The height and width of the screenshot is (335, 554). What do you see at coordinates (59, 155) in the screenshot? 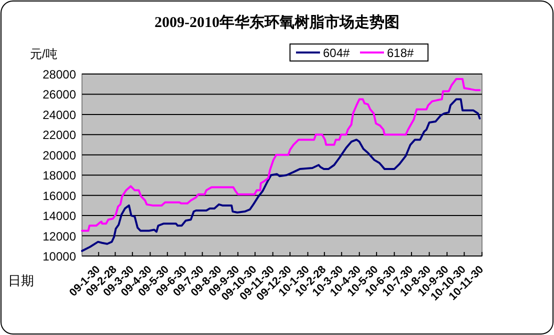
I see `y-tick-label: 20000` at bounding box center [59, 155].